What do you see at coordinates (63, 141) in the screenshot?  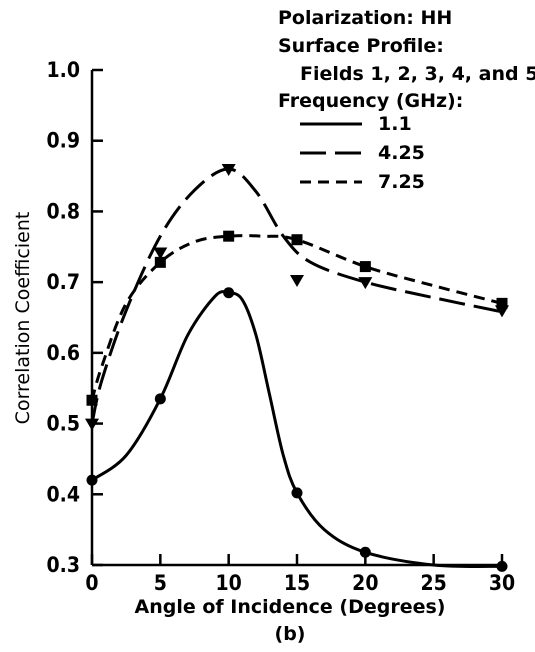 I see `y-tick-label: 0.9` at bounding box center [63, 141].